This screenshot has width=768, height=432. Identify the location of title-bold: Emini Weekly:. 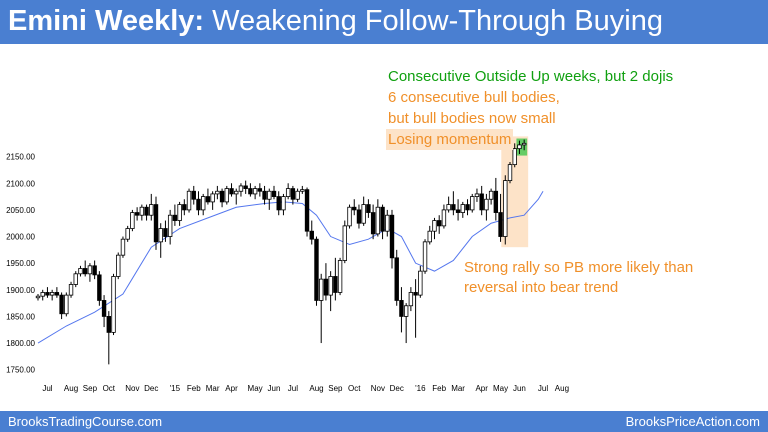
(106, 21).